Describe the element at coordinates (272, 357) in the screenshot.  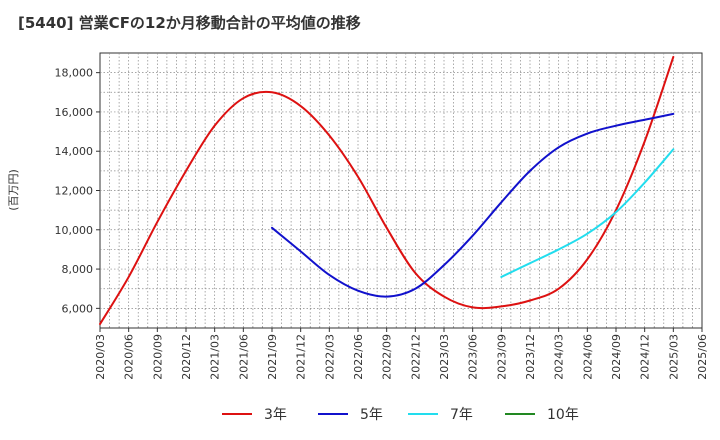
I see `x-tick-label: 2021/09` at that location.